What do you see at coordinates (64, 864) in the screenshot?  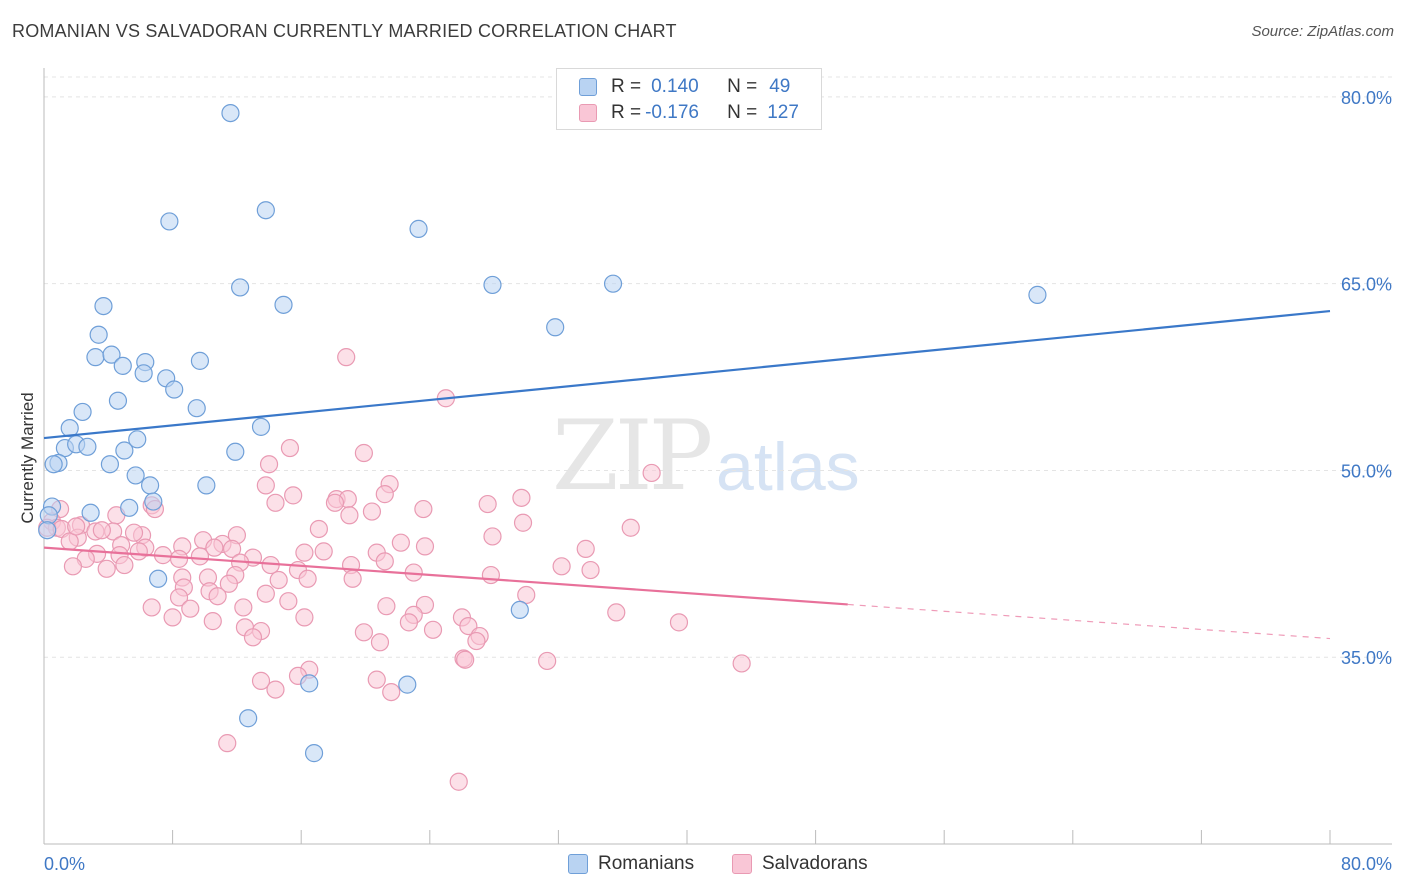 I see `x-tick-label: 0.0%` at bounding box center [64, 864].